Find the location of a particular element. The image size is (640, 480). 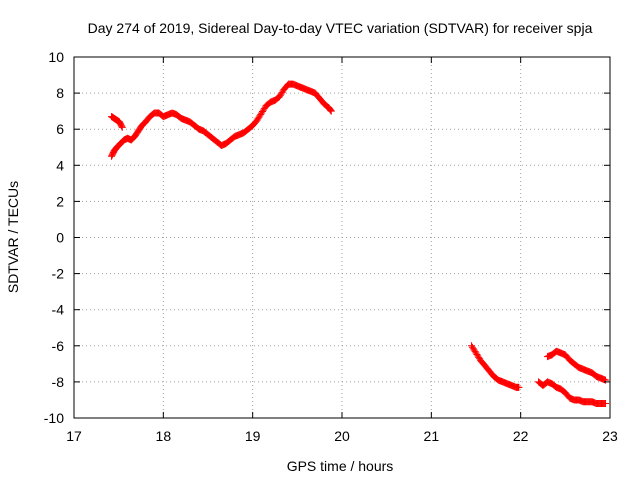

y-tick-label: -4 is located at coordinates (58, 310).